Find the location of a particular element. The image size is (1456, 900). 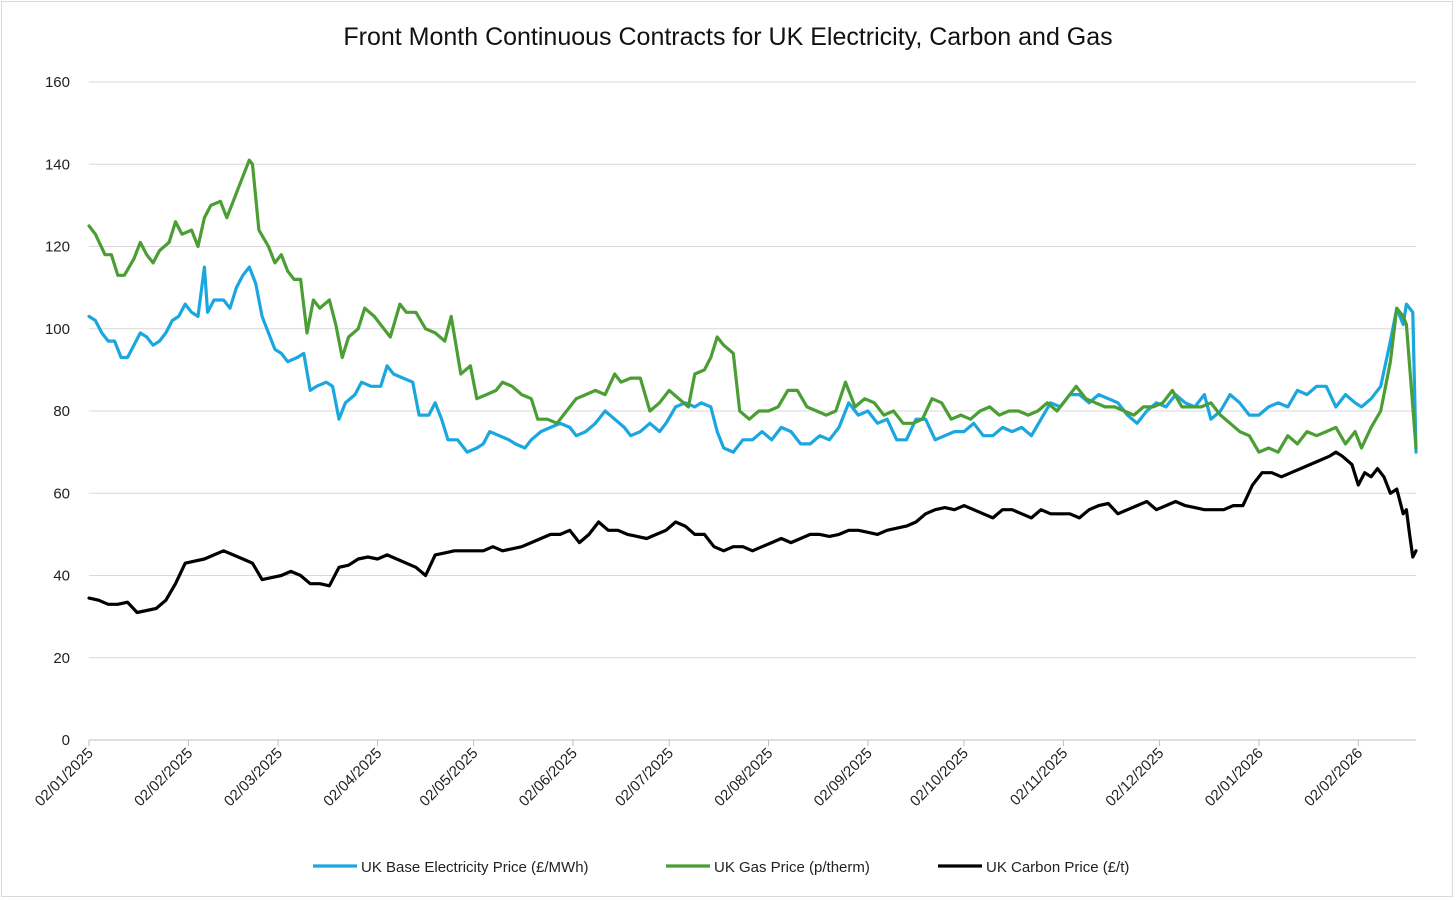

x-tick-label: 02/04/2025 is located at coordinates (352, 777).